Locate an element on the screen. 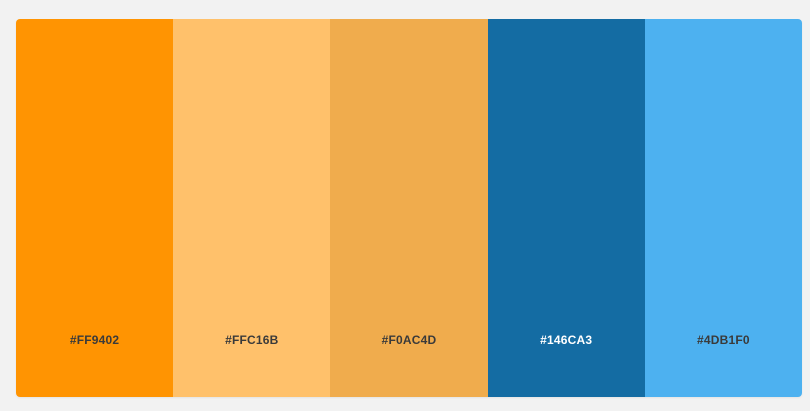  hex-code-label: #F0AC4D is located at coordinates (409, 340).